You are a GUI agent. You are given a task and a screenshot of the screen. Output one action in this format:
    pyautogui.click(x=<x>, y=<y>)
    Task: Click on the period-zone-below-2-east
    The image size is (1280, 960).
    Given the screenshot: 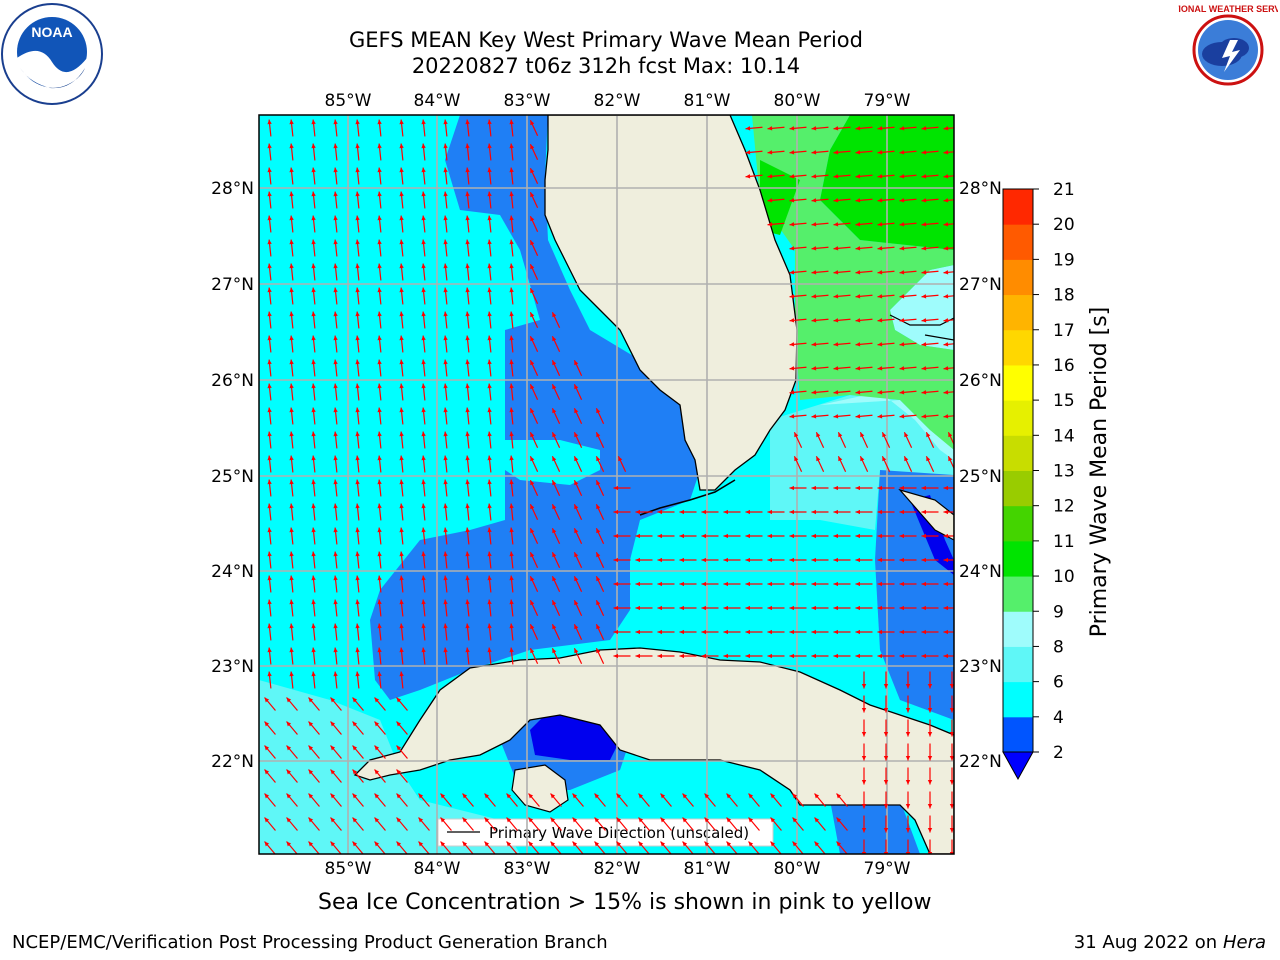 What is the action you would take?
    pyautogui.click(x=932, y=535)
    